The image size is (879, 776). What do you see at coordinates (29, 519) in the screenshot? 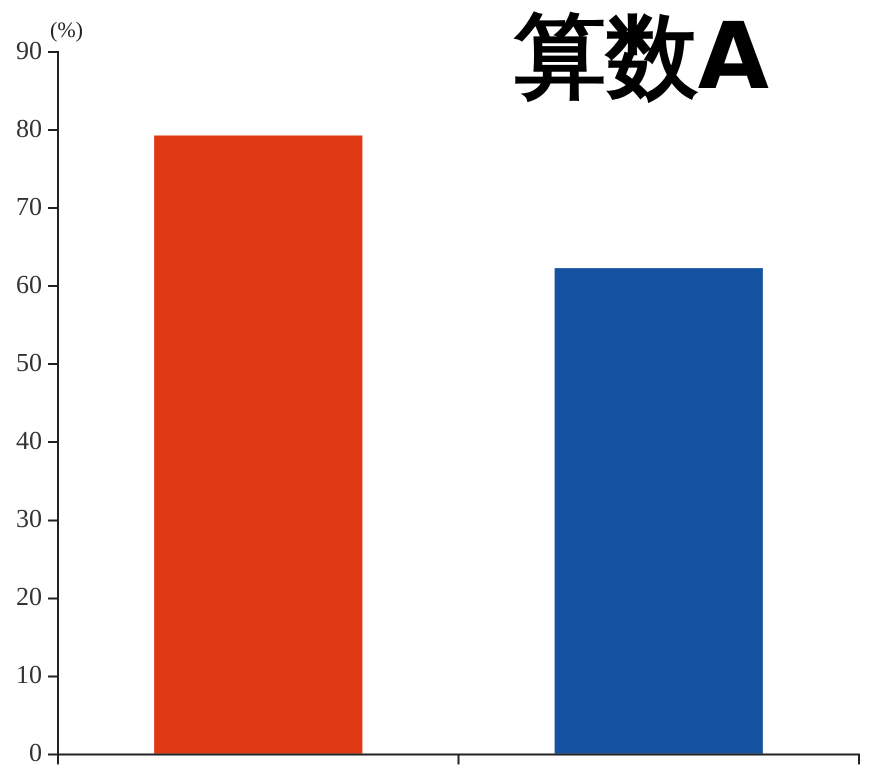
I see `y-tick-label: 30` at bounding box center [29, 519].